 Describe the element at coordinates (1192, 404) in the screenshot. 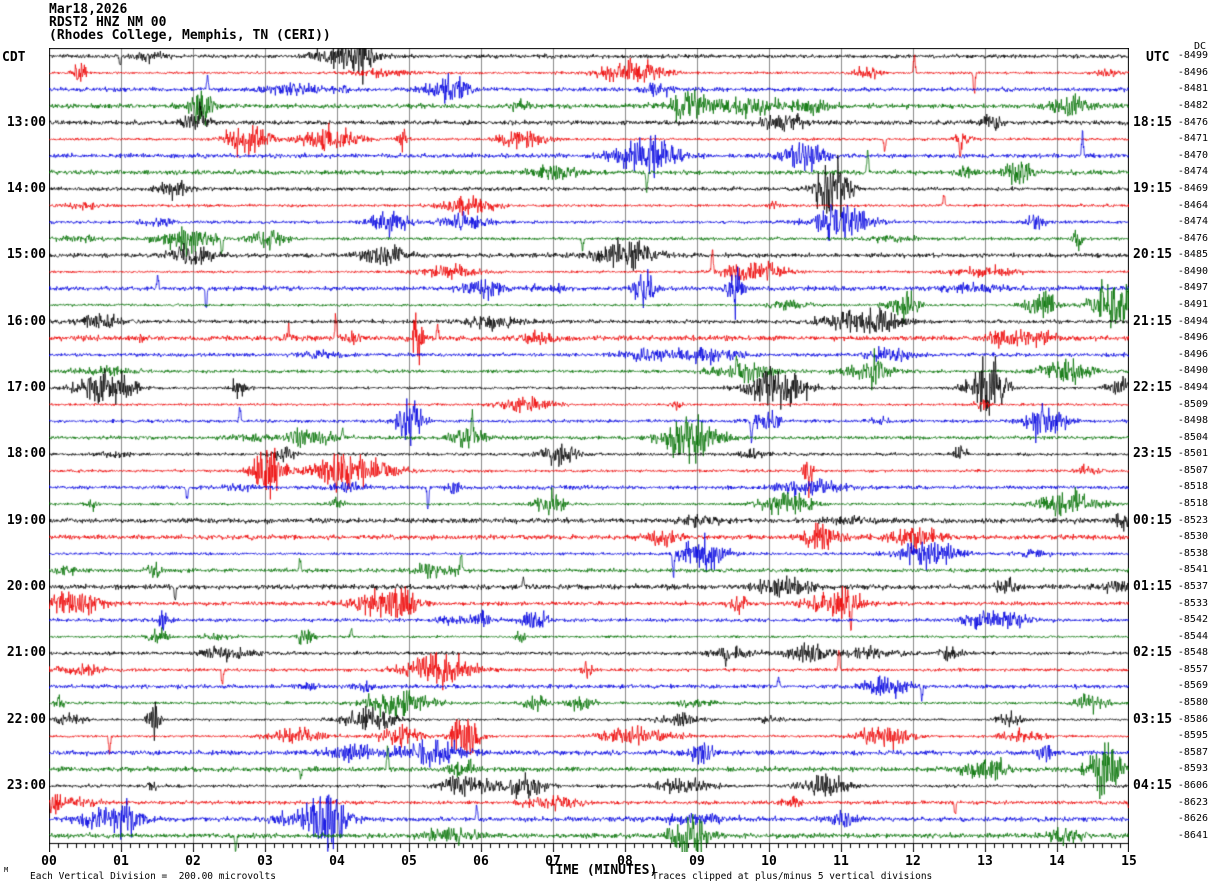

I see `dc-offset-value: -8509` at that location.